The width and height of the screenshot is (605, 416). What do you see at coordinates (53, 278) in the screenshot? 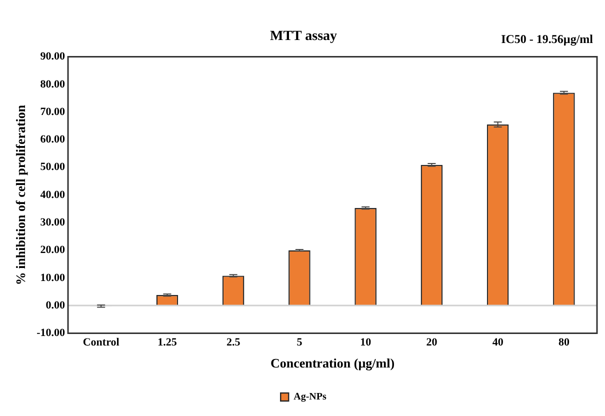
I see `y-tick-label: 10.00` at bounding box center [53, 278].